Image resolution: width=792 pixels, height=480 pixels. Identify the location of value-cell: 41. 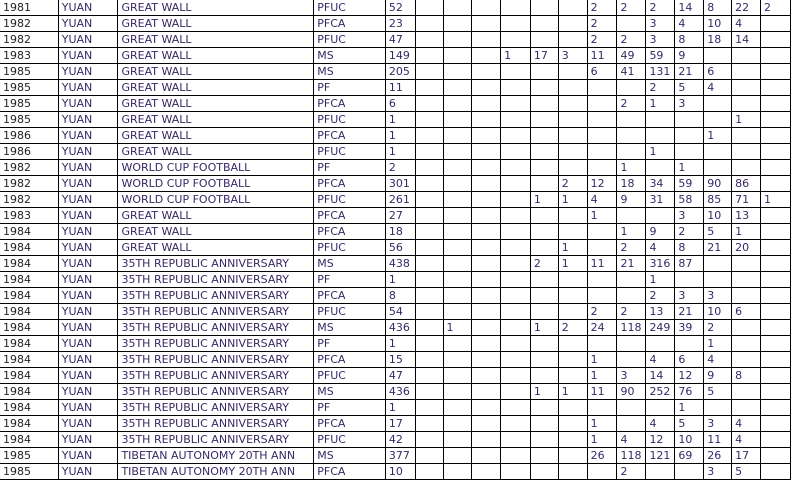
(631, 71).